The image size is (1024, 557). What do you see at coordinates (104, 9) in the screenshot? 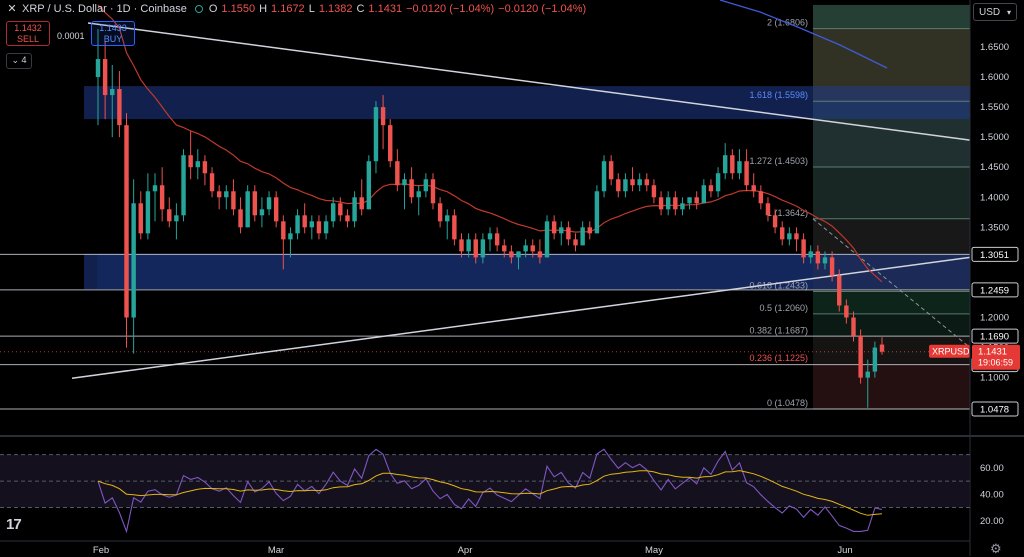
I see `symbol-title: XRP / U.S. Dollar · 1D · Coinbase` at bounding box center [104, 9].